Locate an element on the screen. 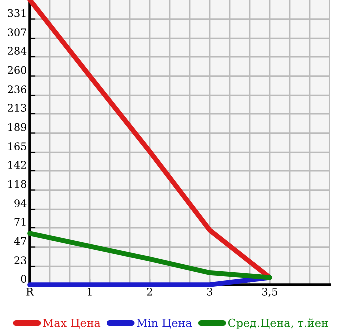  x-tick-label: R is located at coordinates (30, 292).